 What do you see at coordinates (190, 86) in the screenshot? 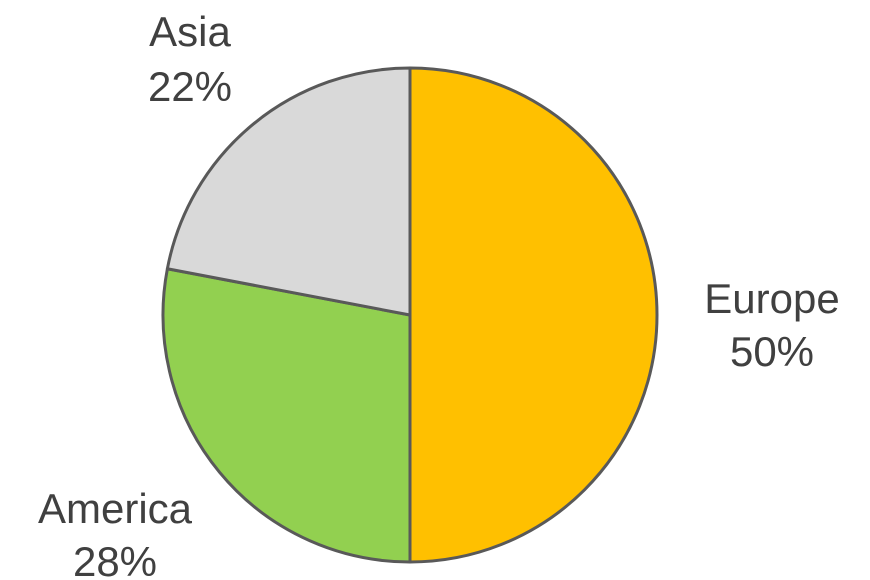
I see `slice-label-asia-value: 22%` at bounding box center [190, 86].